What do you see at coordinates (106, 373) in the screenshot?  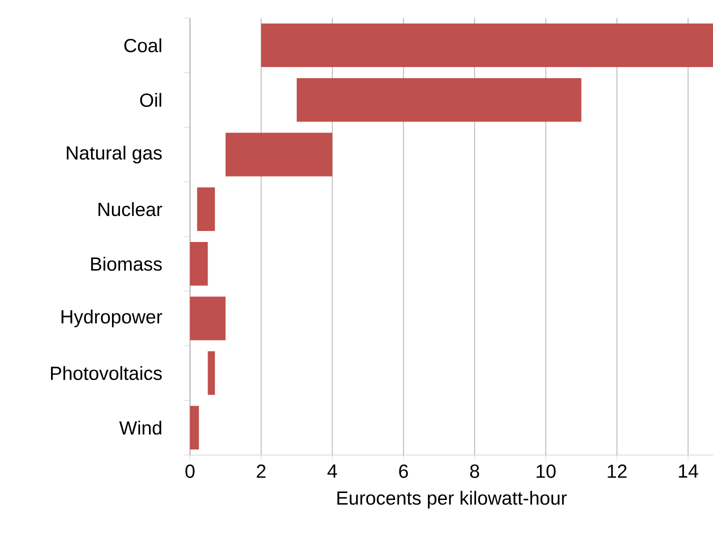 I see `y-tick-label: Photovoltaics` at bounding box center [106, 373].